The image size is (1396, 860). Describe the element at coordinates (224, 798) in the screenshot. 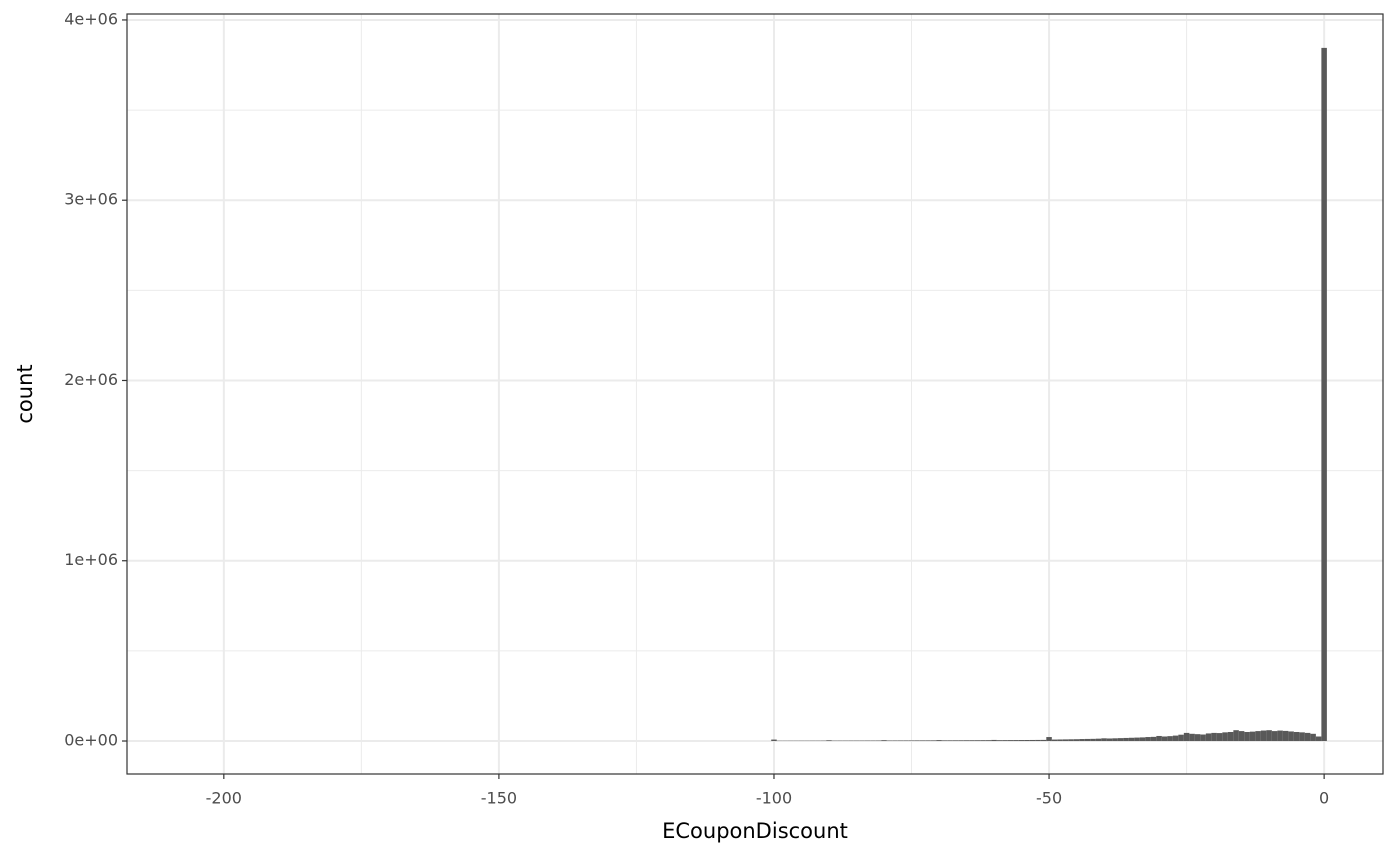

I see `x-tick-label: -200` at that location.